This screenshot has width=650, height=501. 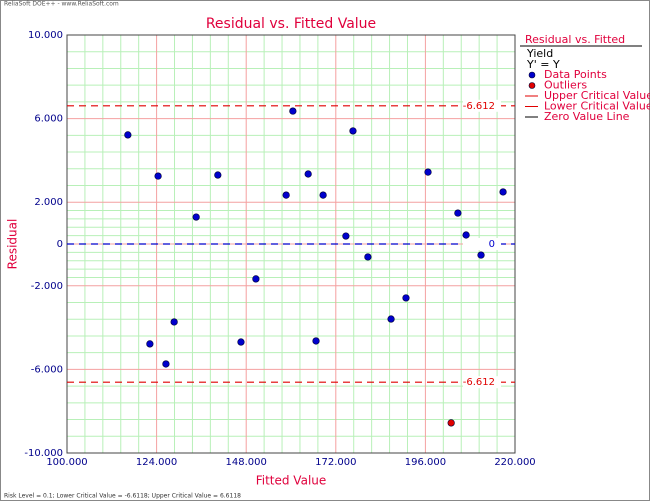 What do you see at coordinates (47, 369) in the screenshot?
I see `y-tick-label: -6.000` at bounding box center [47, 369].